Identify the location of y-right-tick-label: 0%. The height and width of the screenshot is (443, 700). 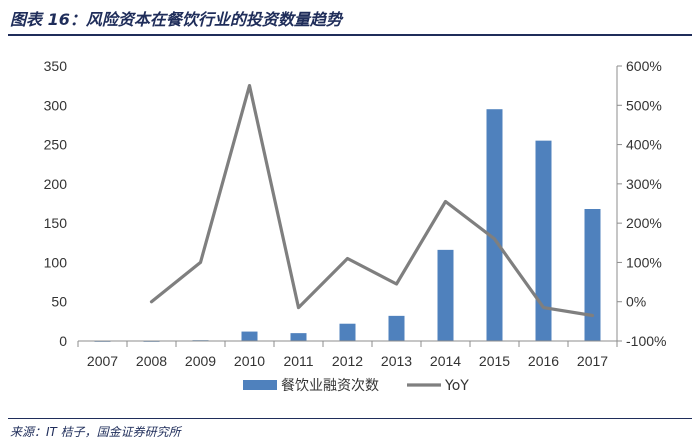
(636, 302).